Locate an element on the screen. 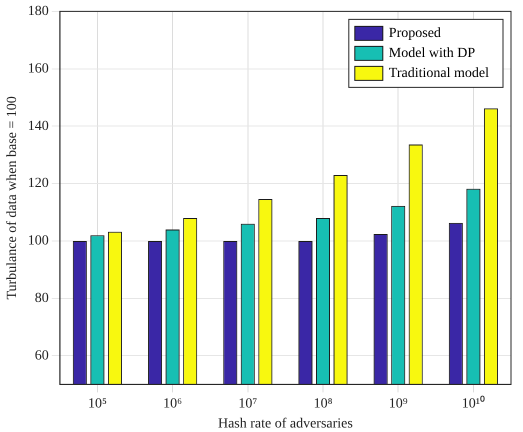 Image resolution: width=523 pixels, height=432 pixels. x-tick-label: 10⁸ is located at coordinates (323, 404).